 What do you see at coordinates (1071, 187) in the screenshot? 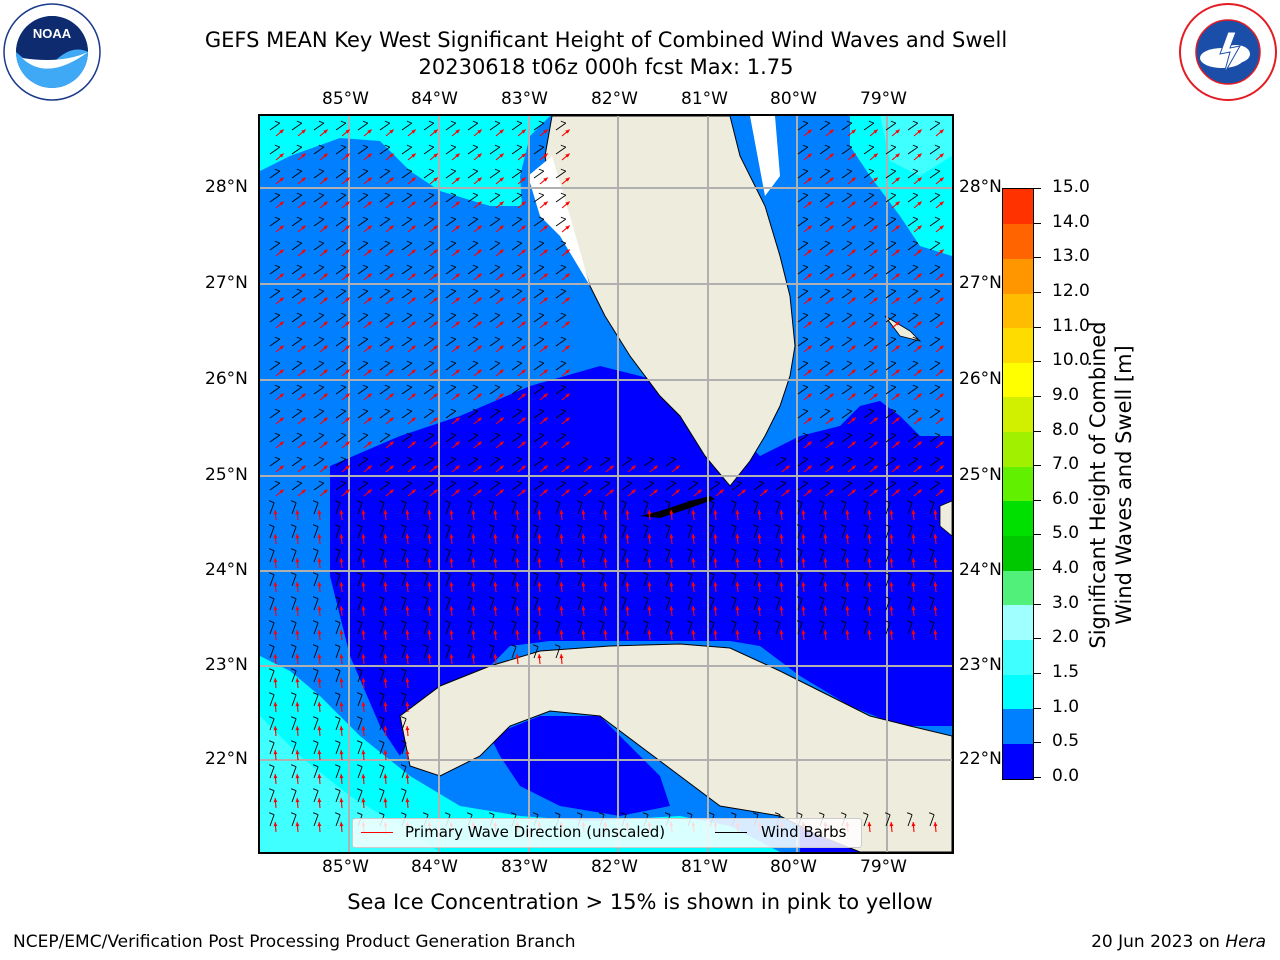
I see `colorbar-tick-label: 15.0` at bounding box center [1071, 187].